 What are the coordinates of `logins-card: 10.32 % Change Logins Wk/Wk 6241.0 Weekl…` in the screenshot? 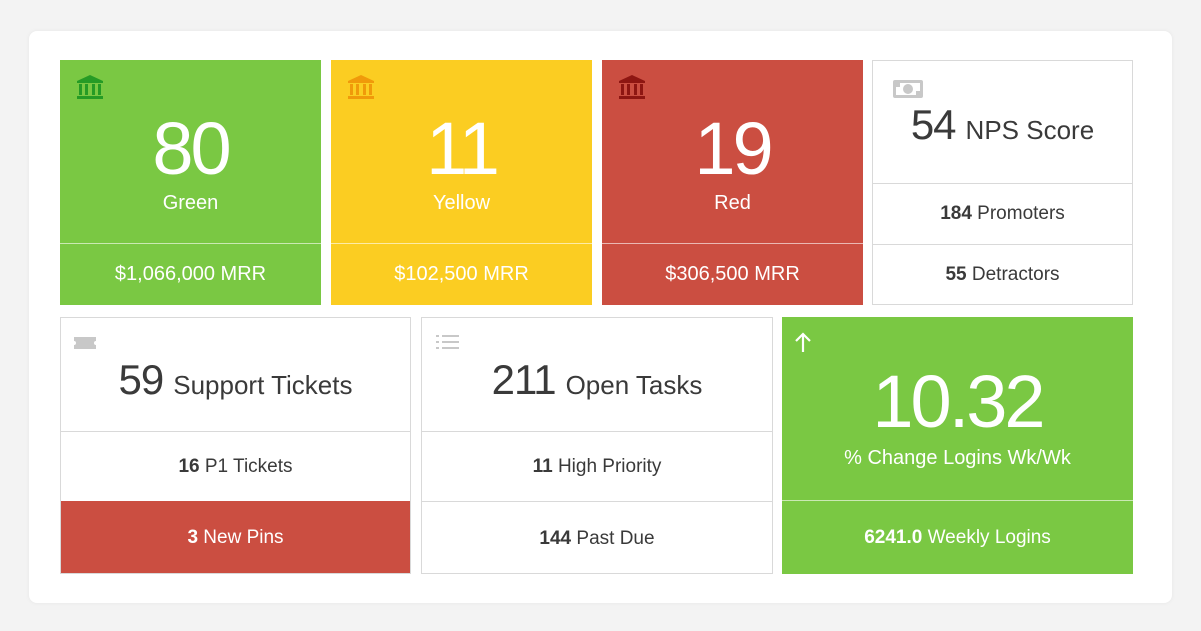 It's located at (957, 445).